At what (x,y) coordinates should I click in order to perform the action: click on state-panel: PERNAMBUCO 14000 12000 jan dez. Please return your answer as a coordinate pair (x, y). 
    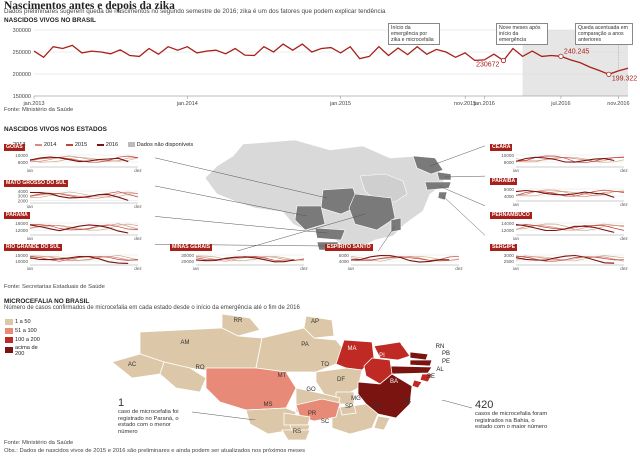
    Looking at the image, I should click on (563, 226).